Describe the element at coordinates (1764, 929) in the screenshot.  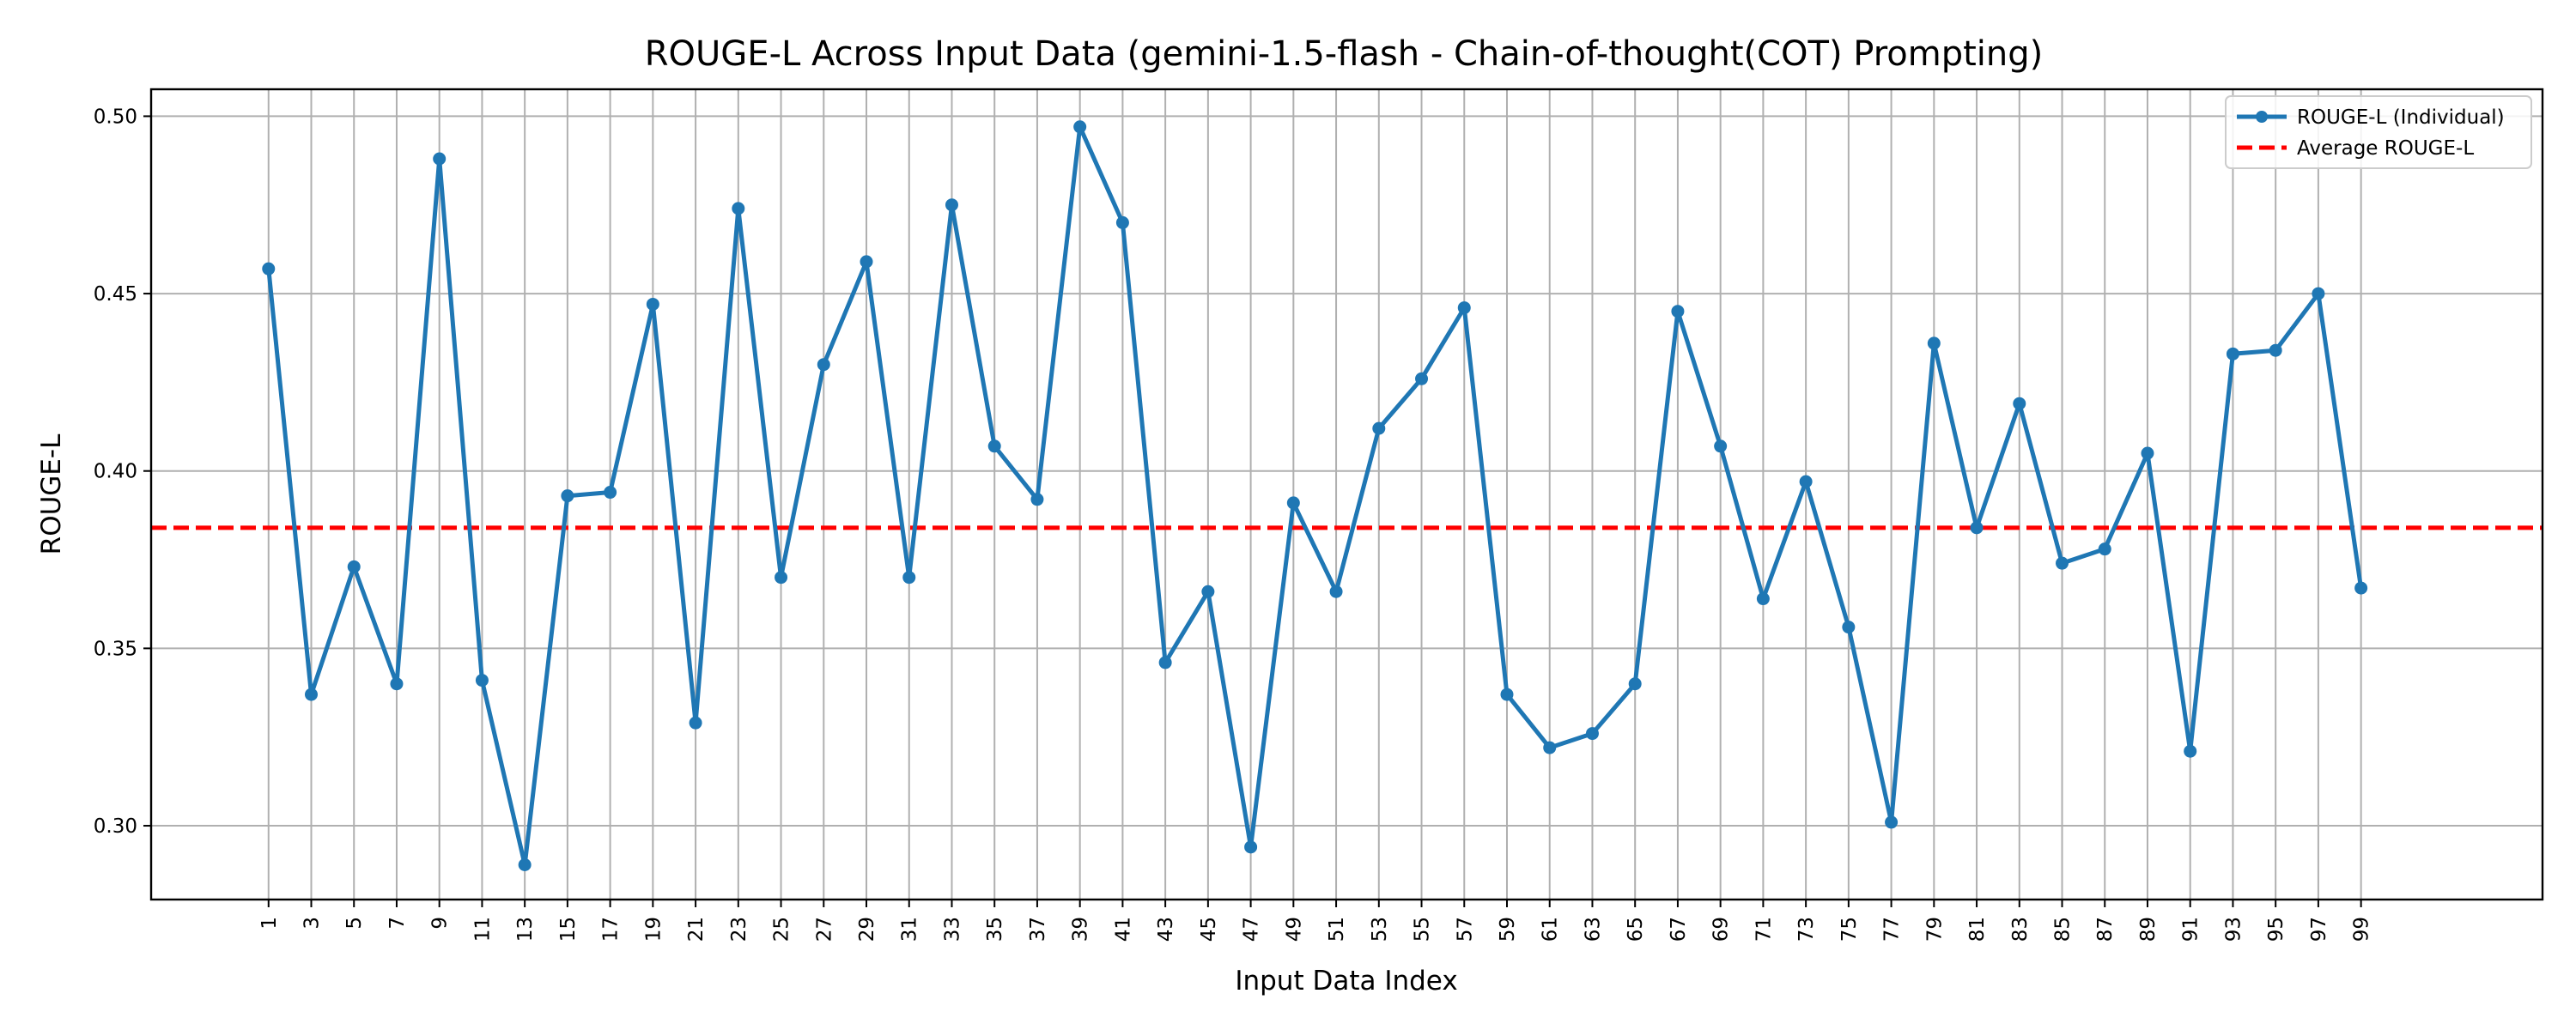
I see `x-tick-label: 71` at that location.